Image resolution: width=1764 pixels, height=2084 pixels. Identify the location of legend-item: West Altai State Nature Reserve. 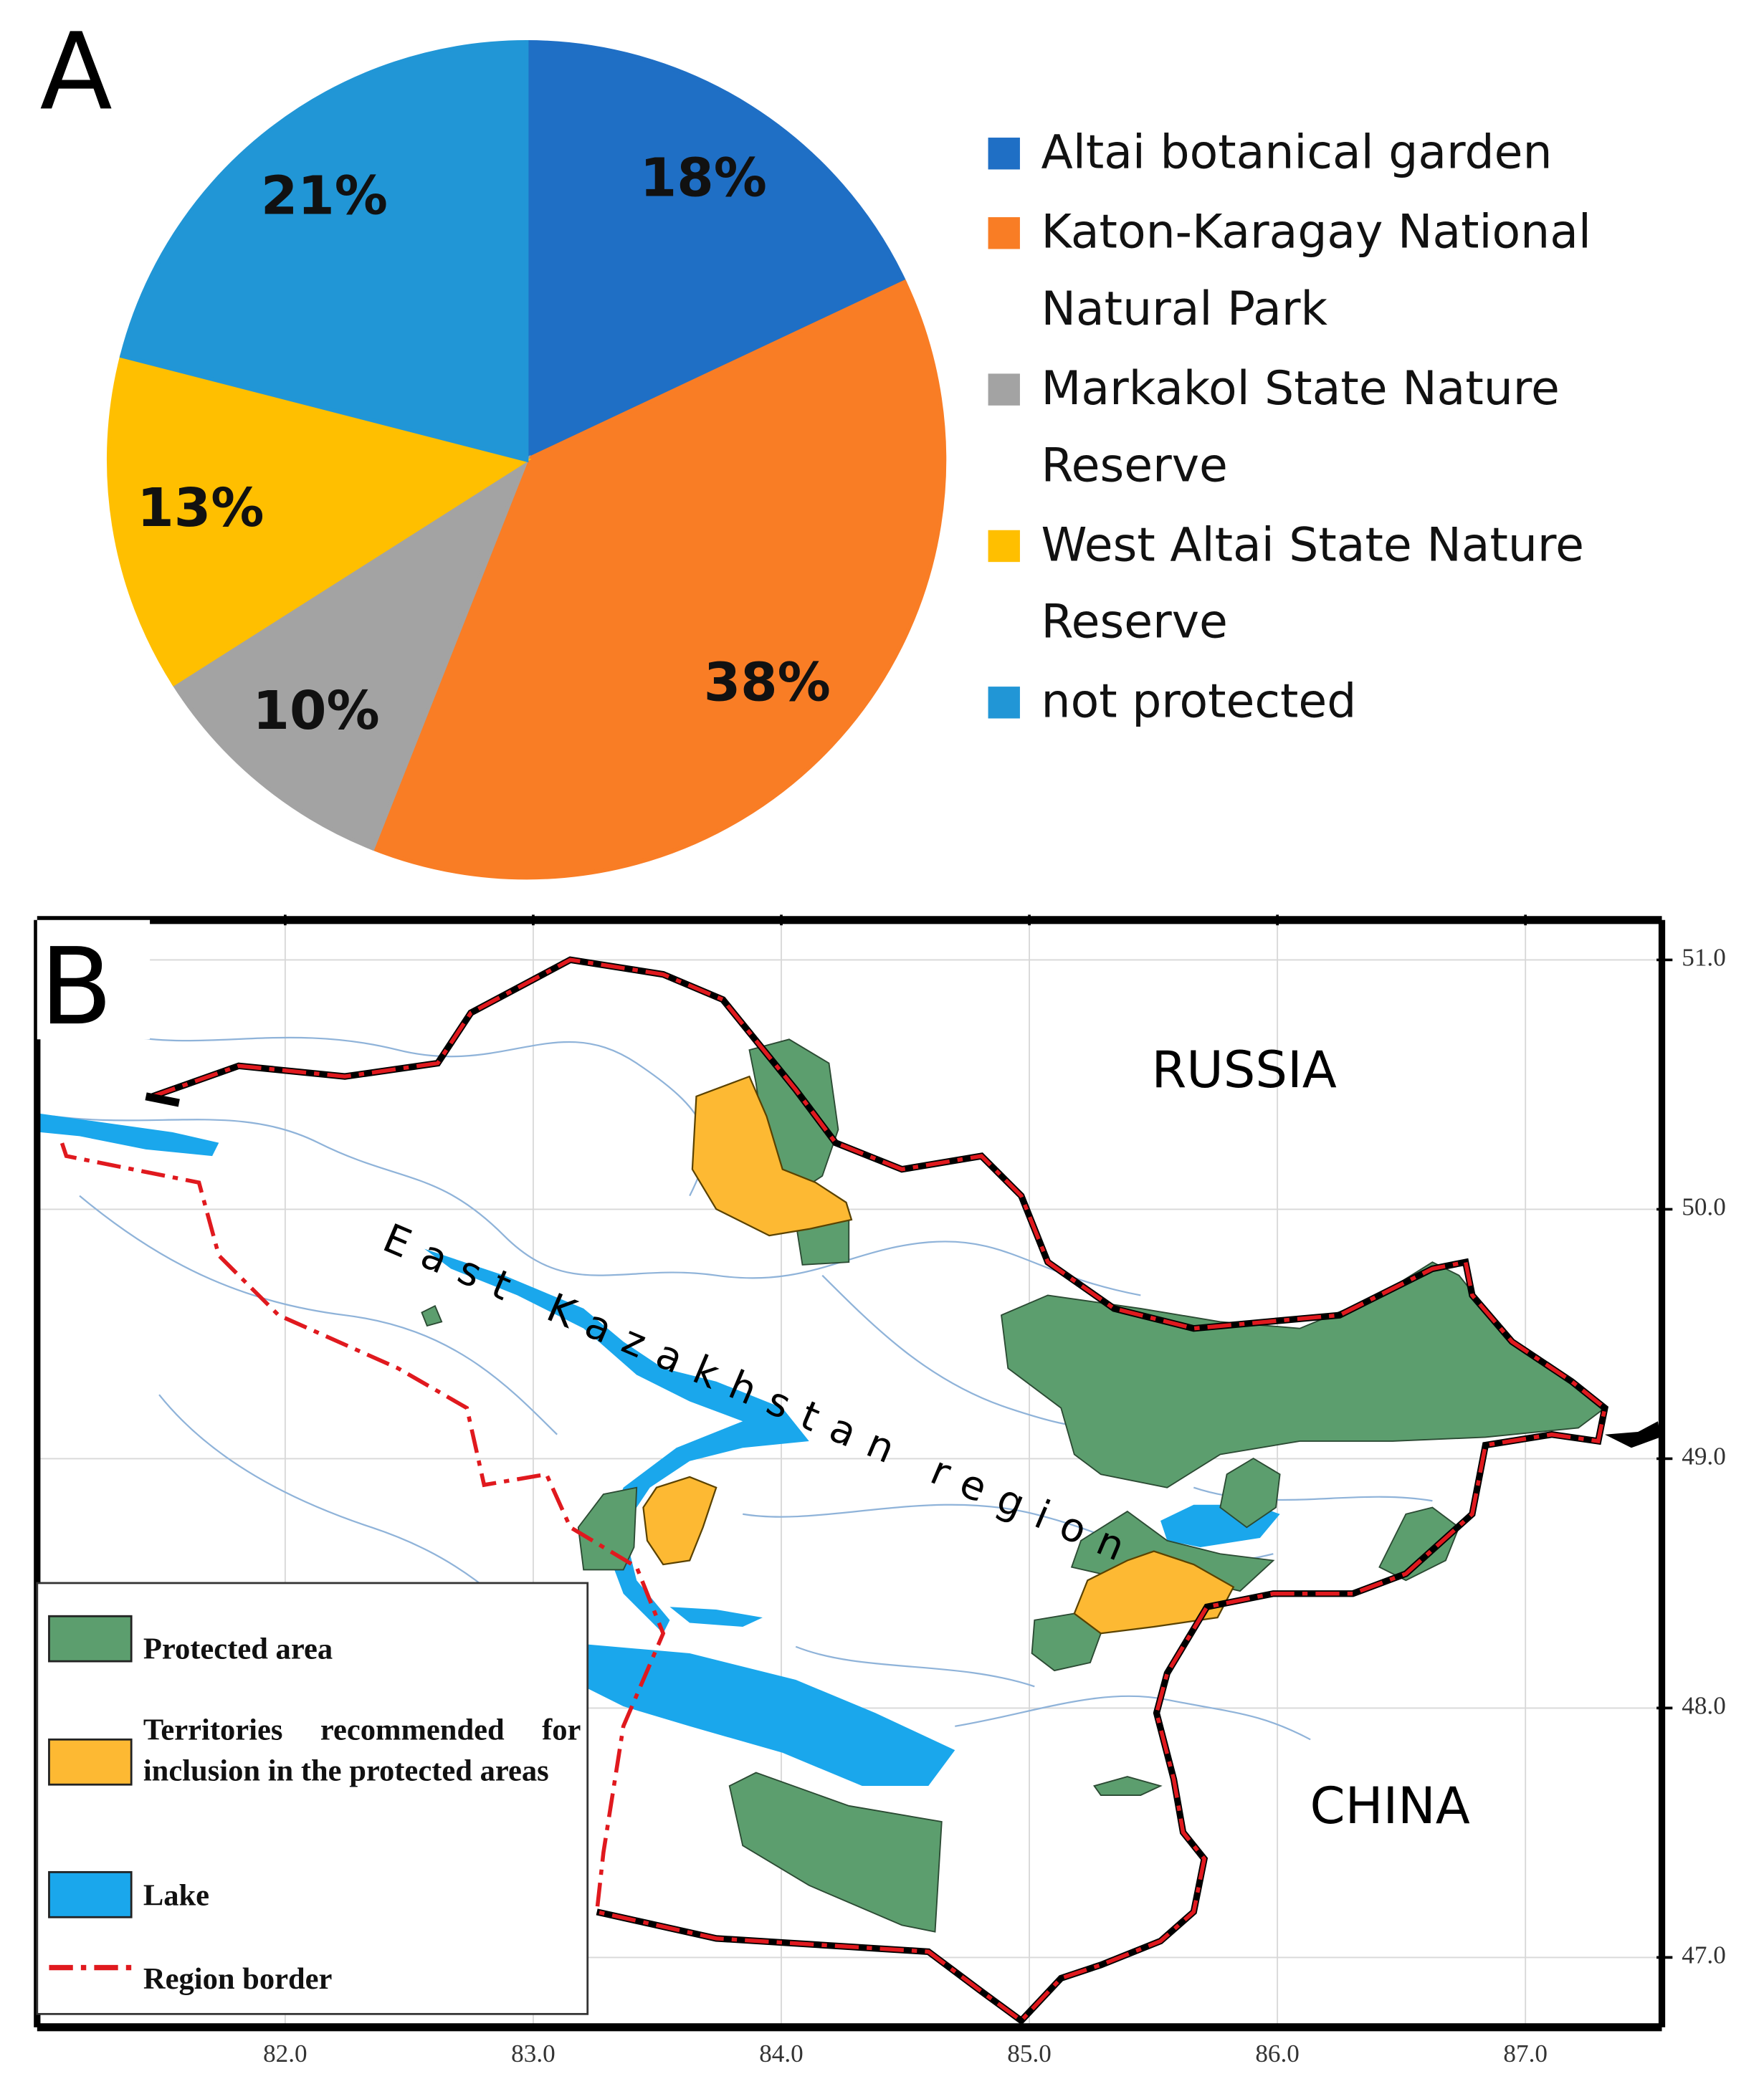
(1300, 584).